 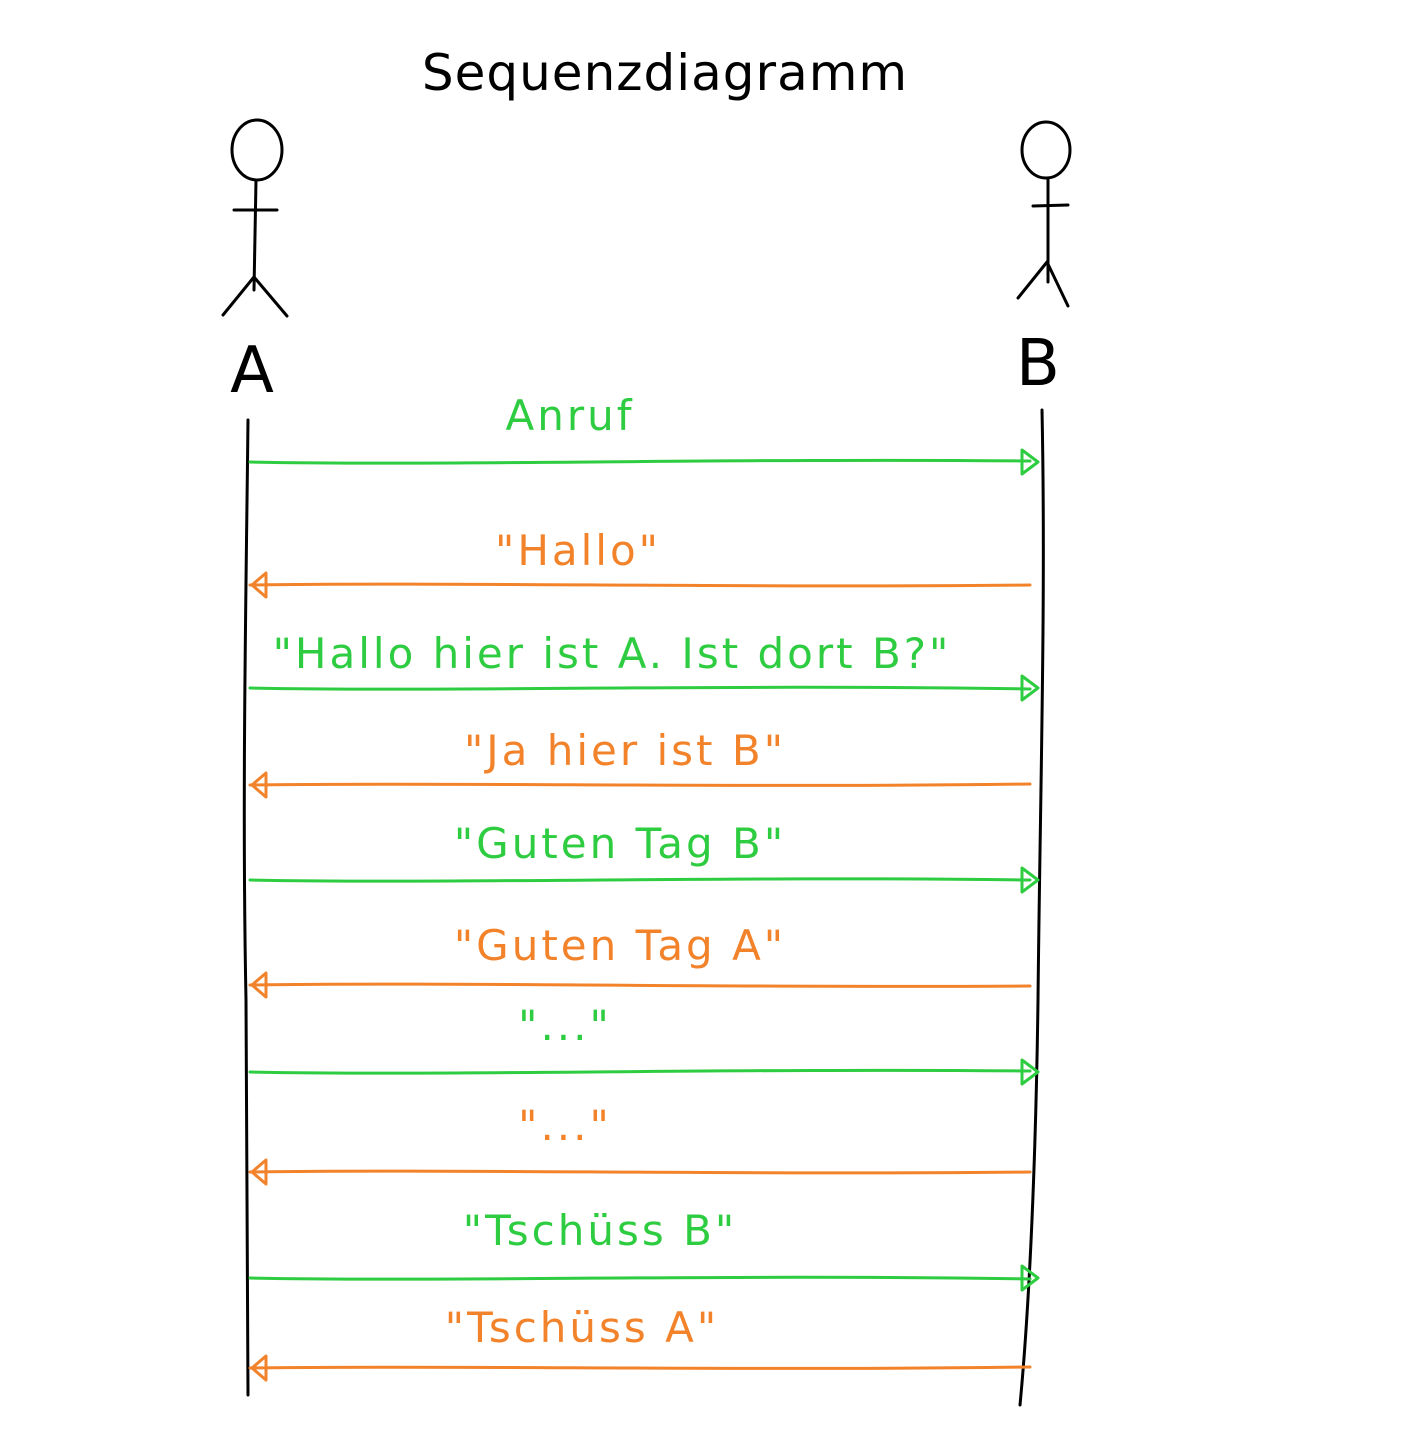 What do you see at coordinates (620, 945) in the screenshot?
I see `message-label: "Guten Tag A"` at bounding box center [620, 945].